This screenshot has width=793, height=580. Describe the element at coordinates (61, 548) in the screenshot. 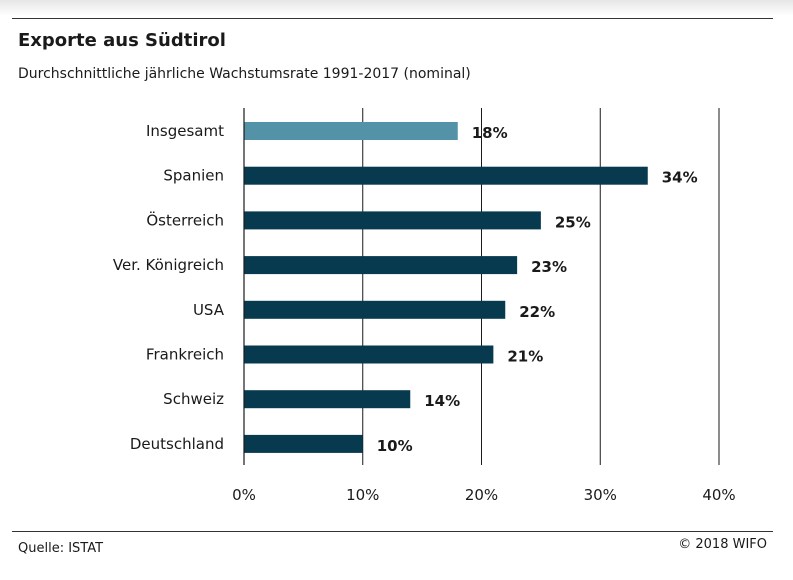

I see `source-note: Quelle: ISTAT` at that location.